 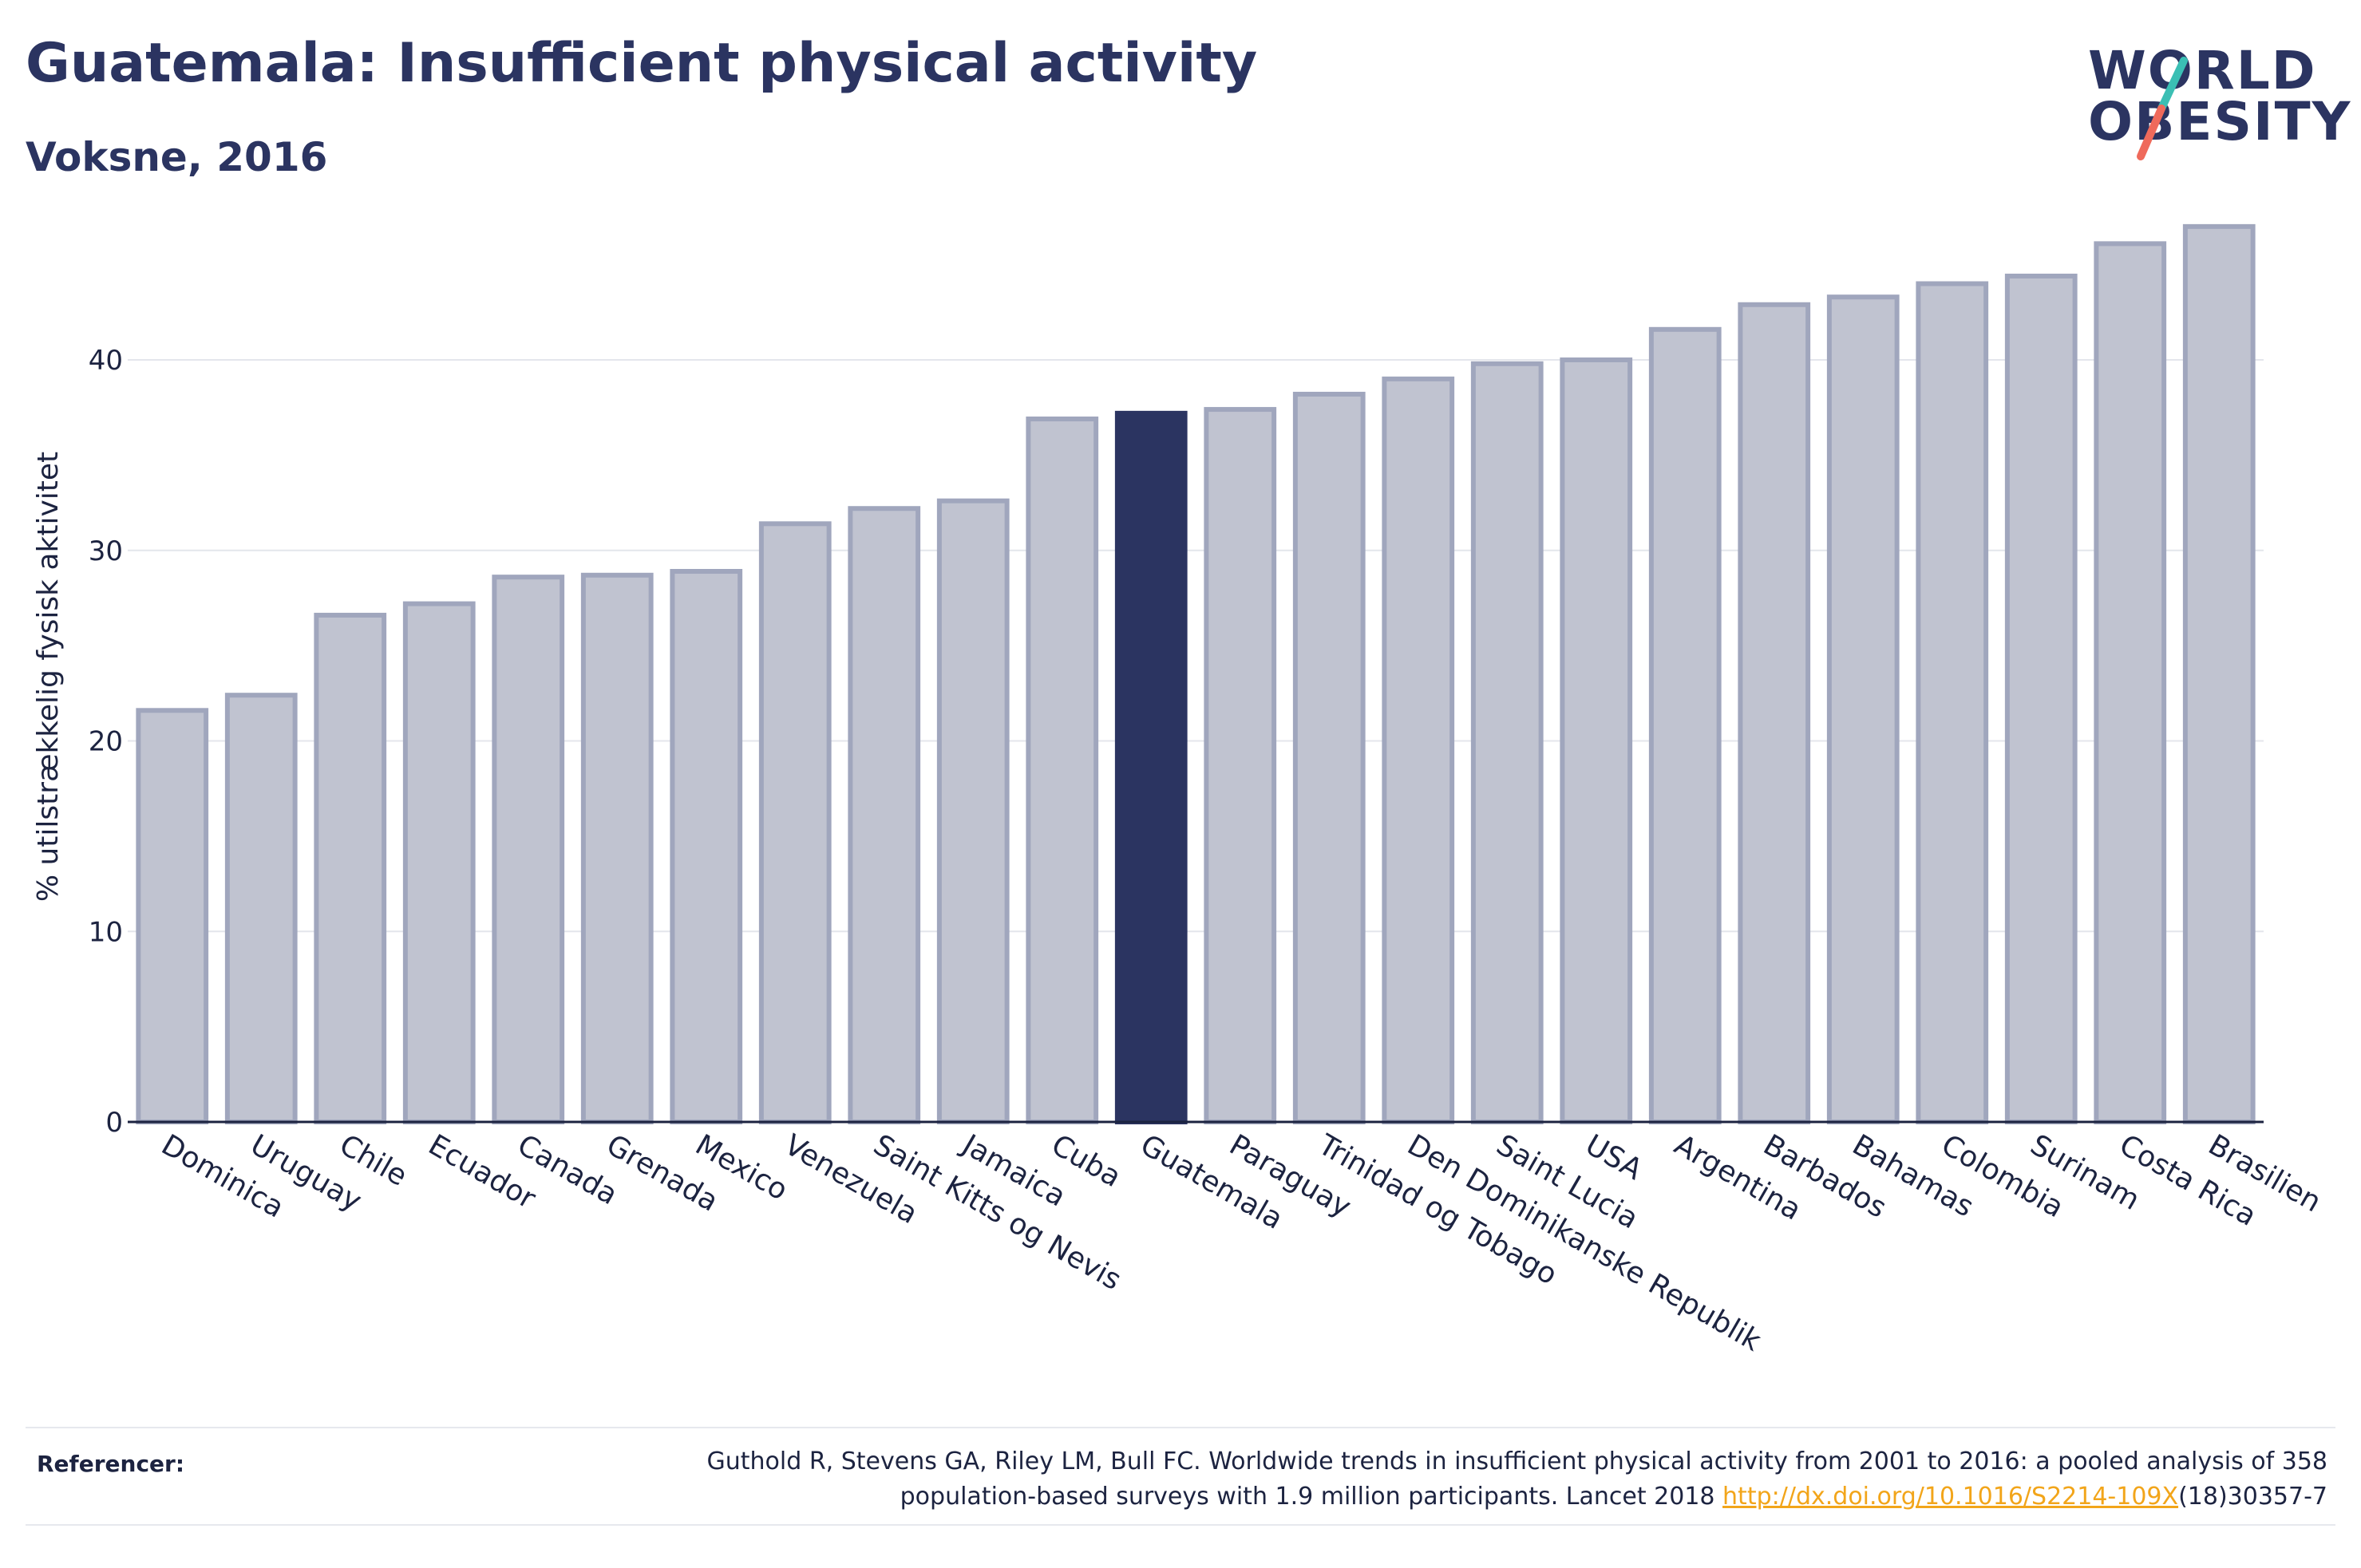 I want to click on reference-line2-end: (18)30357-7, so click(x=2252, y=1497).